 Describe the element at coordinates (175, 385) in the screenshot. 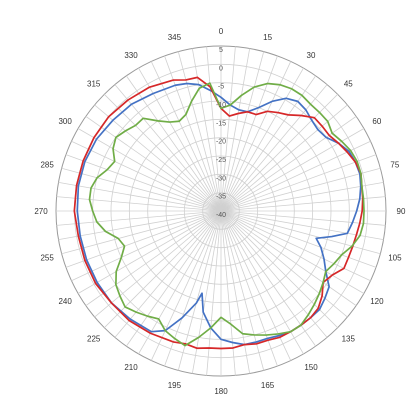

I see `angle-tick-label: 195` at that location.